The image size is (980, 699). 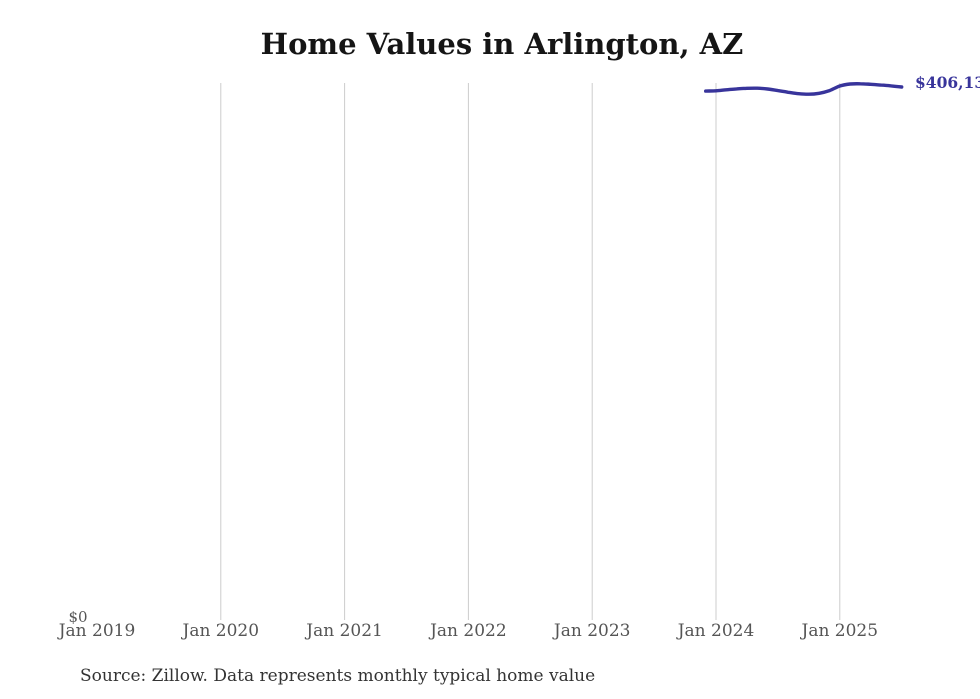 I want to click on x-axis-tick-label: Jan 2025, so click(x=840, y=631).